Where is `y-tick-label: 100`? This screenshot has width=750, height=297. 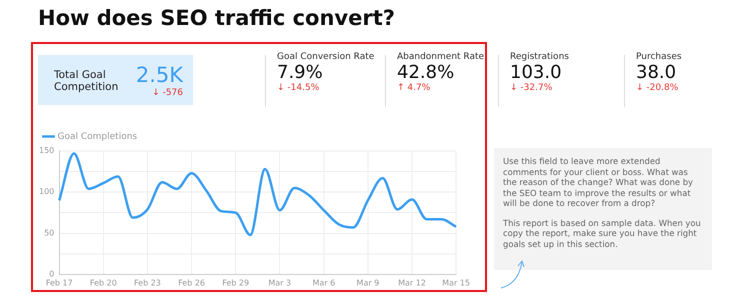
y-tick-label: 100 is located at coordinates (46, 191).